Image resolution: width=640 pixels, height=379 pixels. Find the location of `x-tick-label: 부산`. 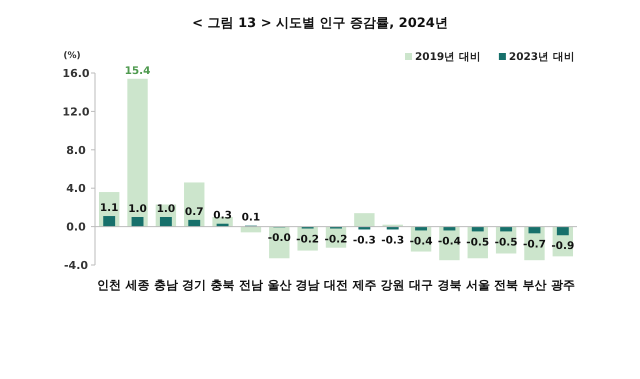

x-tick-label: 부산 is located at coordinates (534, 285).